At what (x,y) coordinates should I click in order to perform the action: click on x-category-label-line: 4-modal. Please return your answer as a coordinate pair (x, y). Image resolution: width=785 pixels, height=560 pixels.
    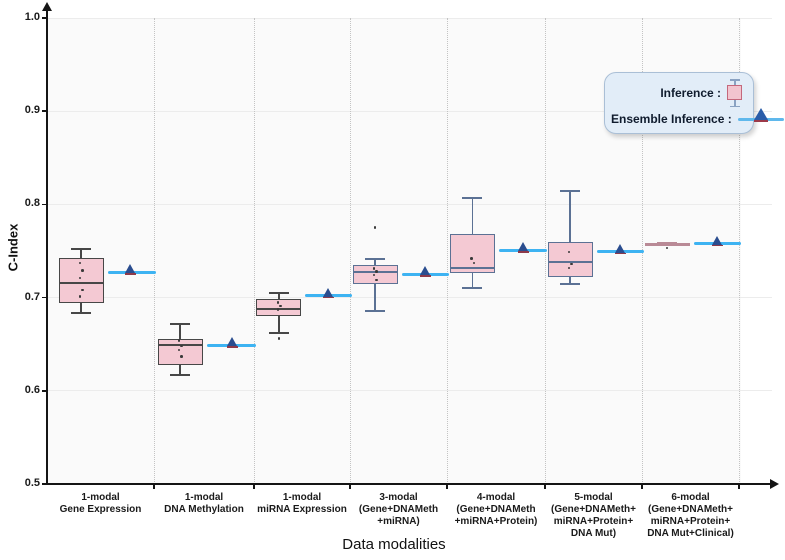
    Looking at the image, I should click on (496, 497).